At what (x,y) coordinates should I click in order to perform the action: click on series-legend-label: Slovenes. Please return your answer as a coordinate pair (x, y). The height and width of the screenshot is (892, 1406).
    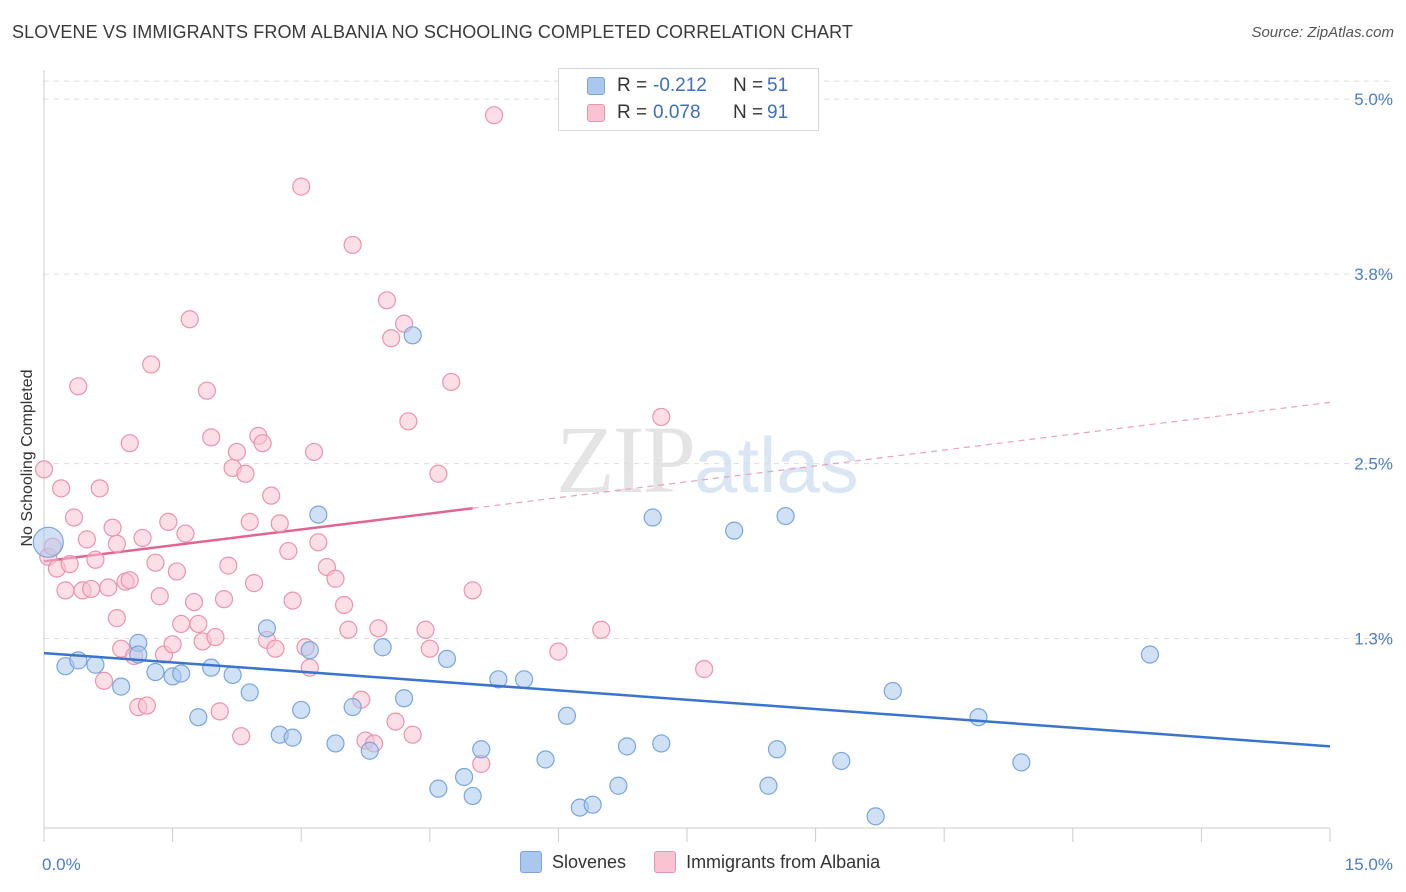
    Looking at the image, I should click on (589, 861).